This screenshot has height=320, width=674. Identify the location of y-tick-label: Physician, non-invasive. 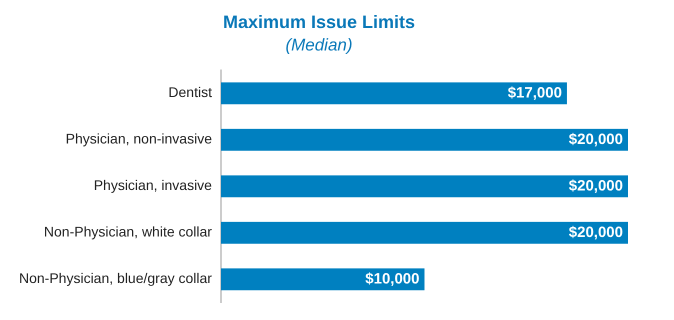
(139, 138).